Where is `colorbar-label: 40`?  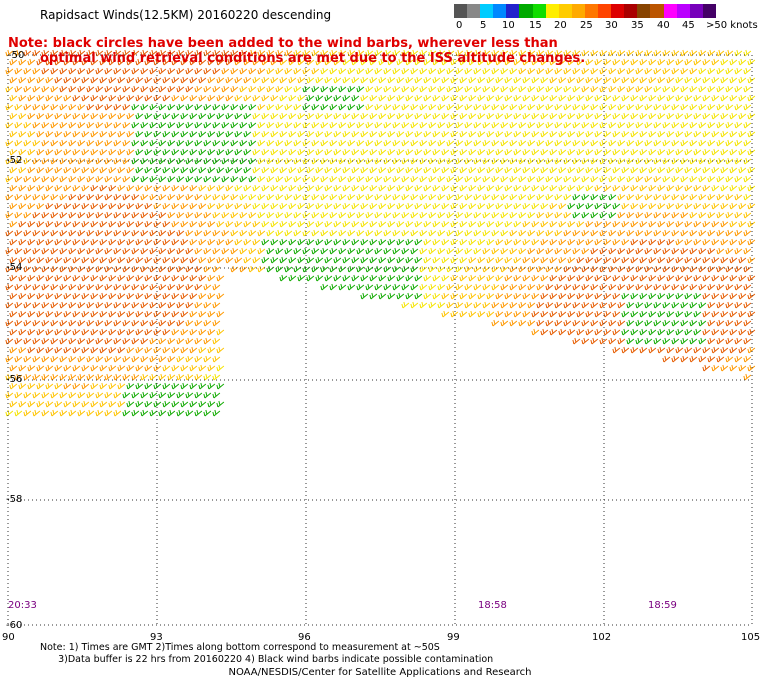 colorbar-label: 40 is located at coordinates (663, 25).